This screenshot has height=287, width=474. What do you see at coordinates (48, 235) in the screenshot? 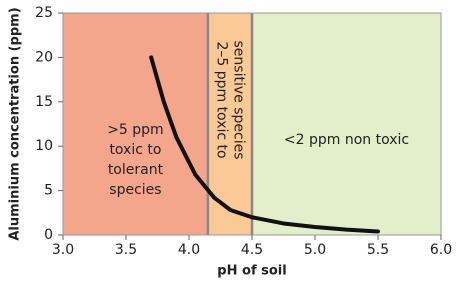
I see `y-tick-label: 0` at bounding box center [48, 235].